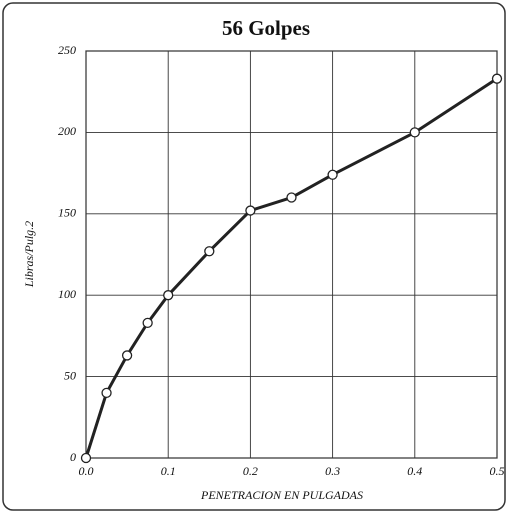  I want to click on x-tick-label: 0.1, so click(168, 471).